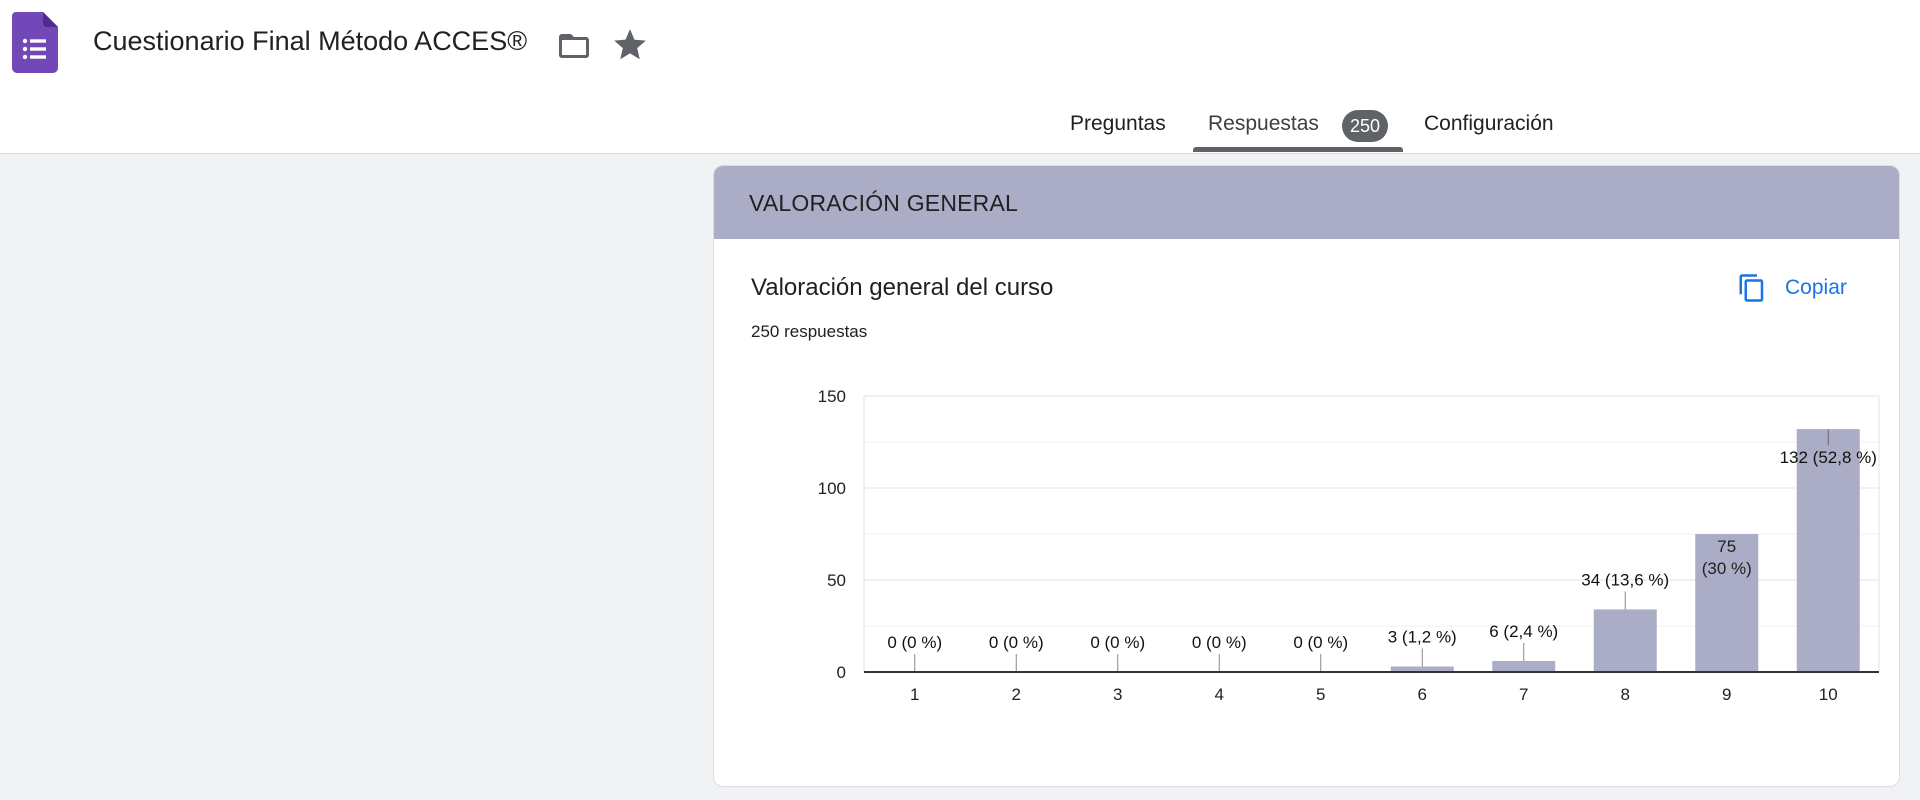 The width and height of the screenshot is (1920, 800). Describe the element at coordinates (1422, 694) in the screenshot. I see `x-tick-label: 6` at that location.